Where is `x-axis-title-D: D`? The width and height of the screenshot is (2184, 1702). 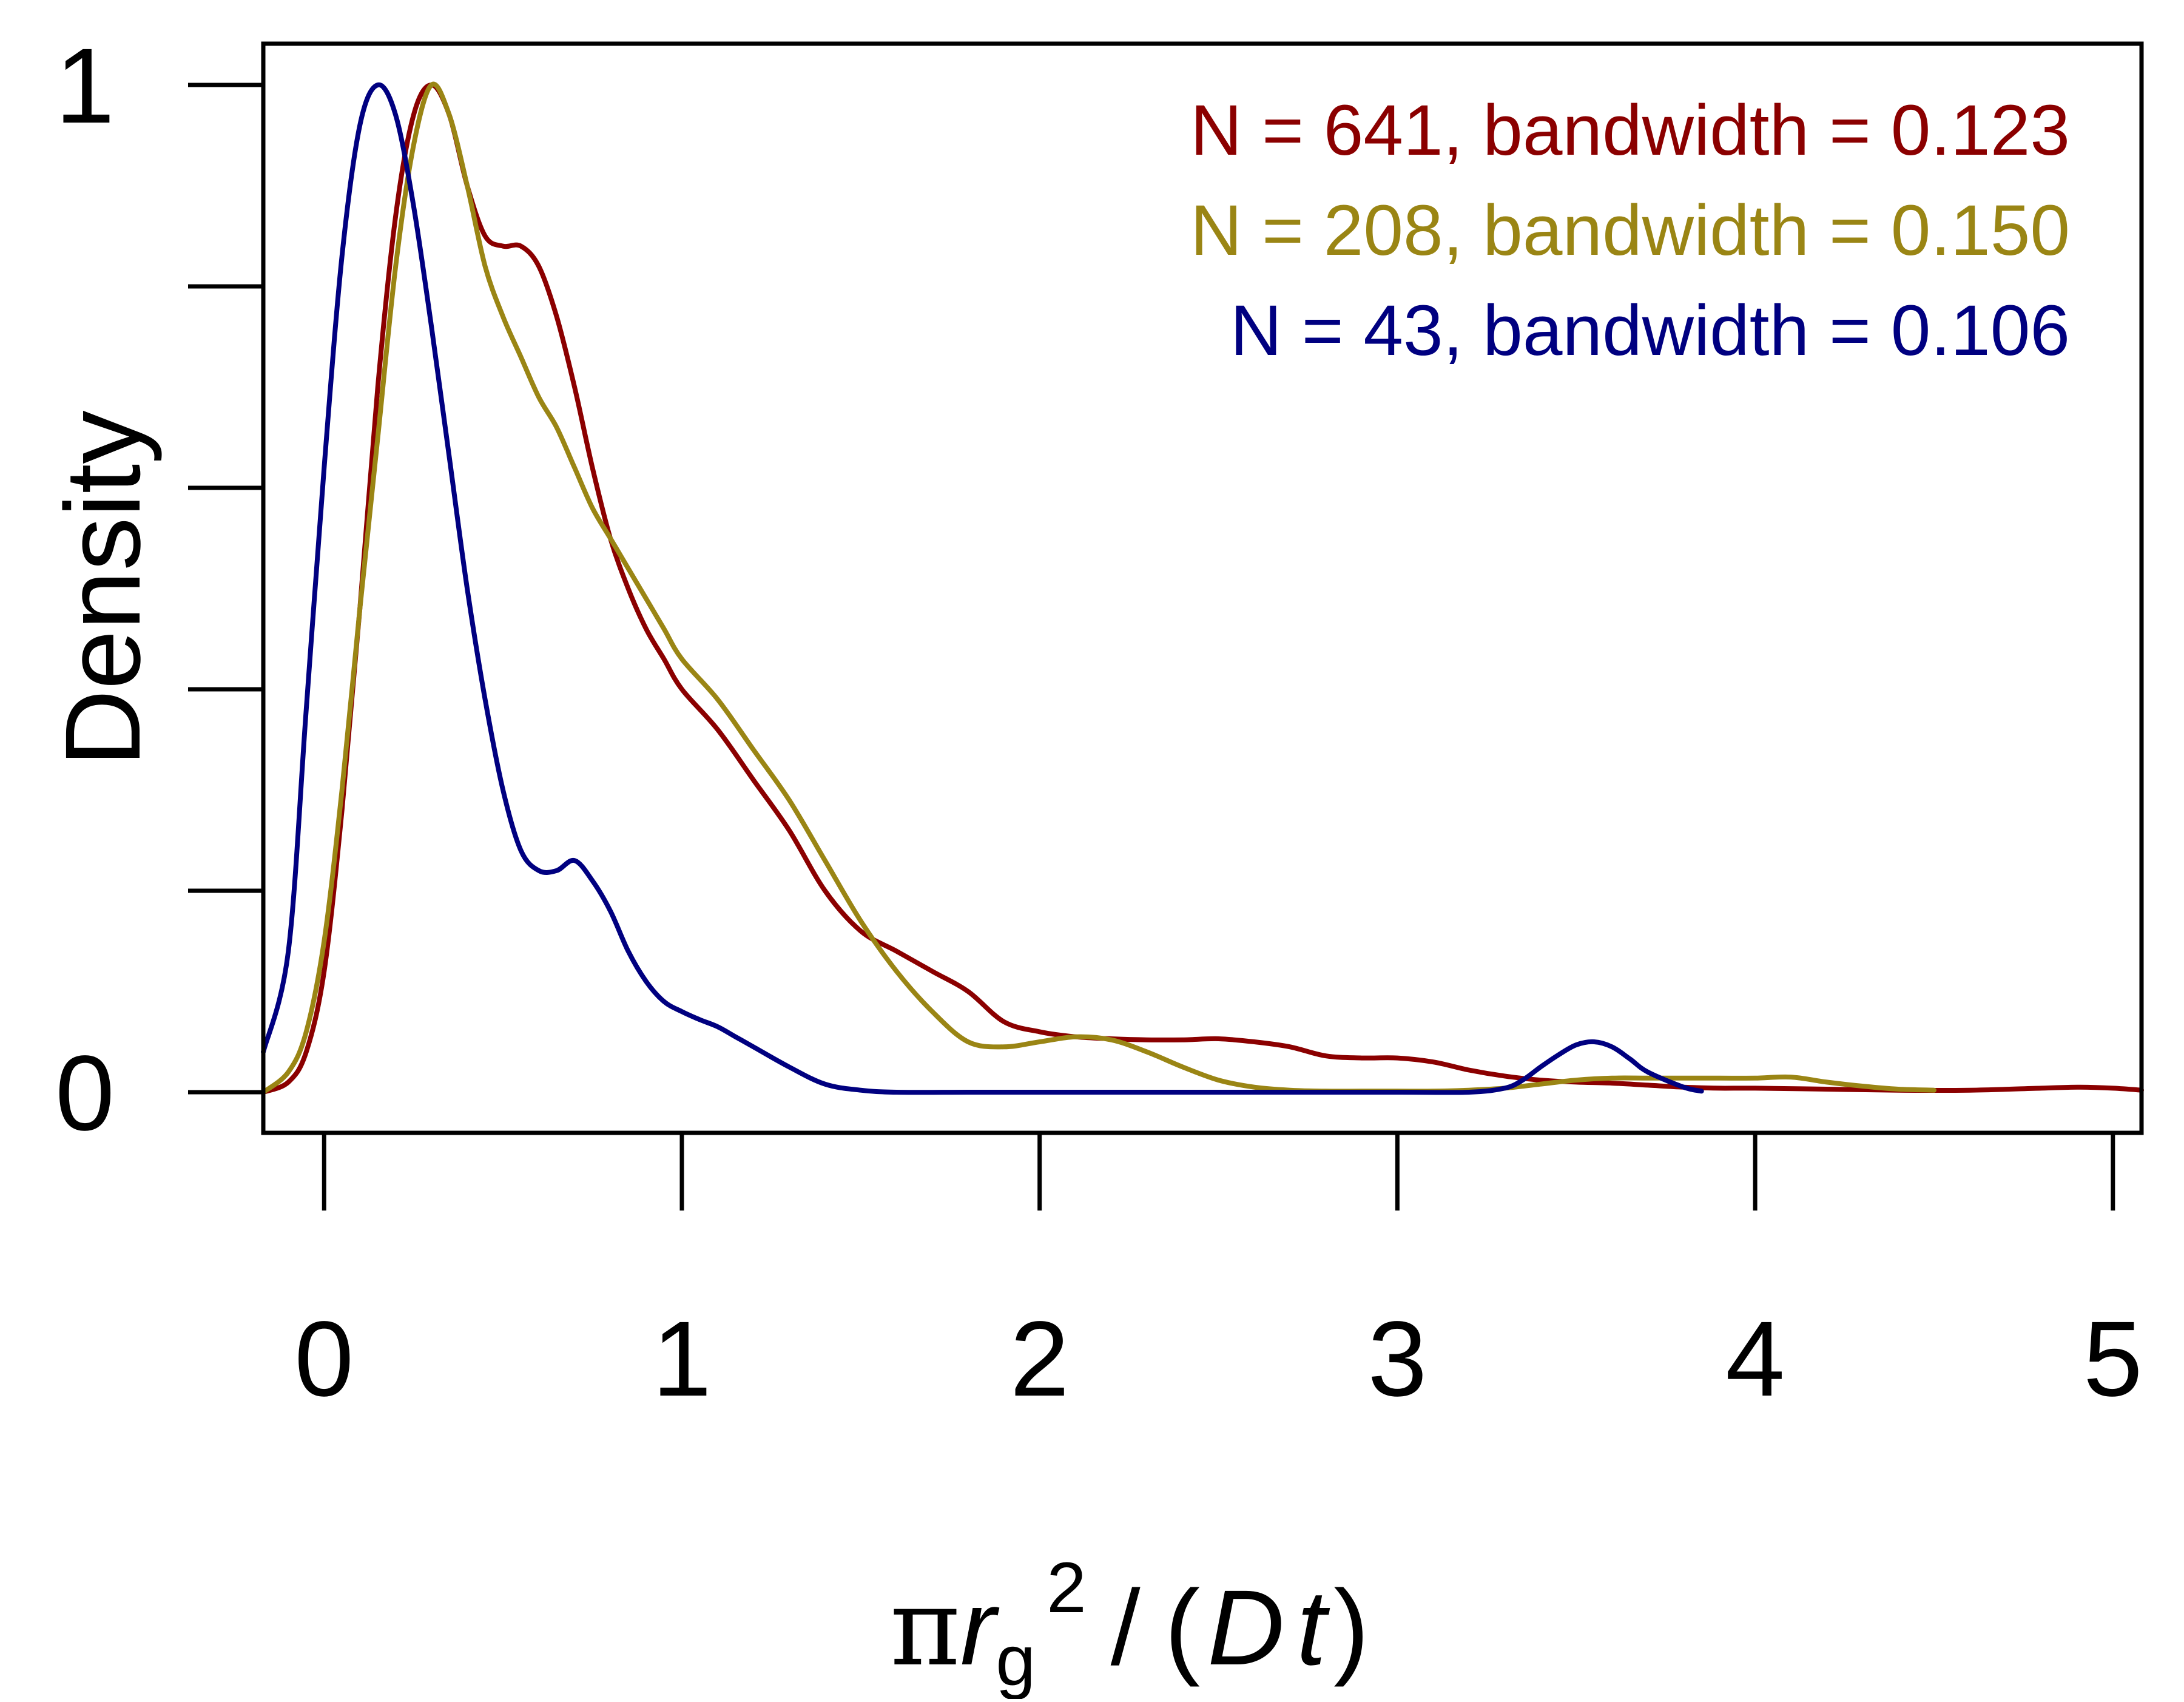 x-axis-title-D: D is located at coordinates (1245, 1628).